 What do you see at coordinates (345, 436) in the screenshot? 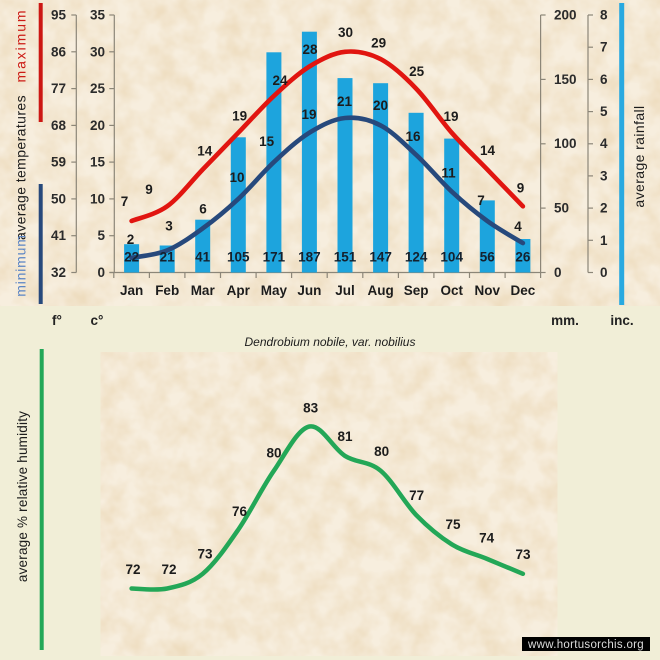
I see `svg-text: 81` at bounding box center [345, 436].